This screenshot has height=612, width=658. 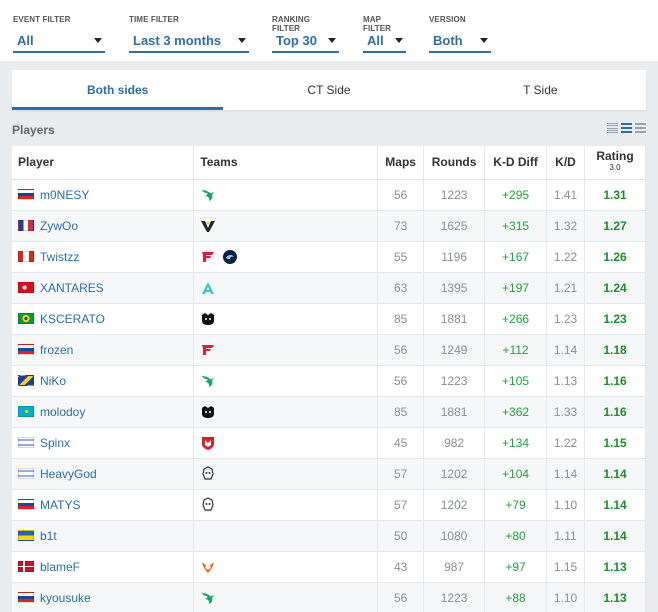 What do you see at coordinates (154, 19) in the screenshot?
I see `time-filter-label: TIME FILTER` at bounding box center [154, 19].